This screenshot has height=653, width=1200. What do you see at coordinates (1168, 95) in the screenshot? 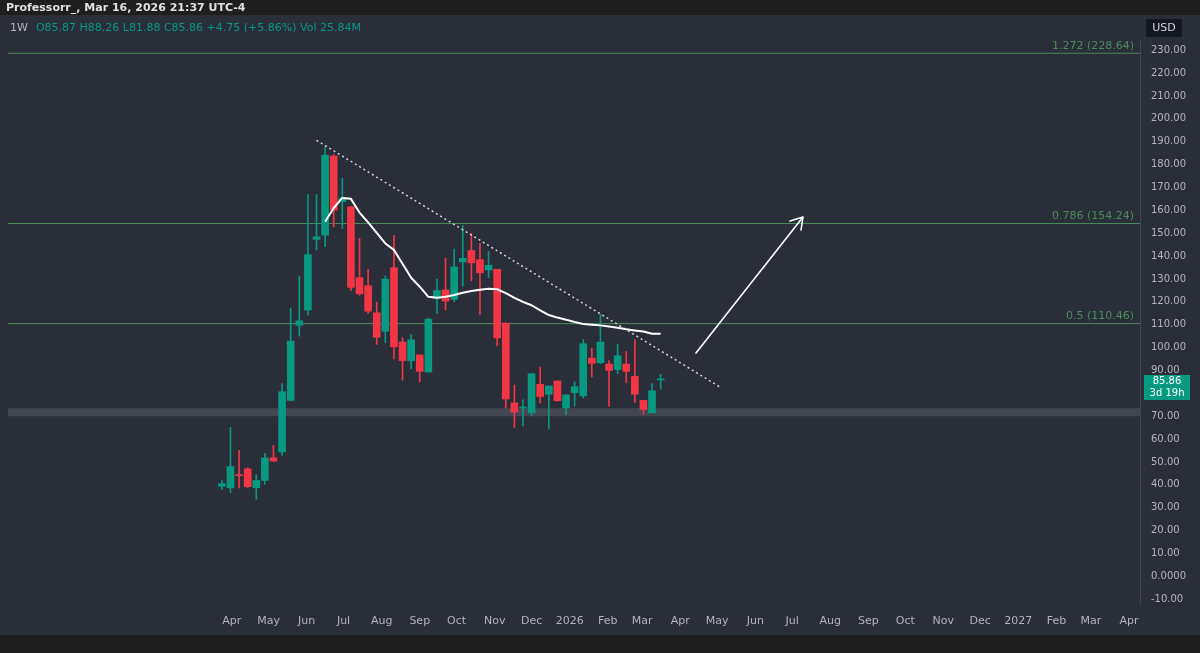
I see `y-tick-label: 210.00` at bounding box center [1168, 95].